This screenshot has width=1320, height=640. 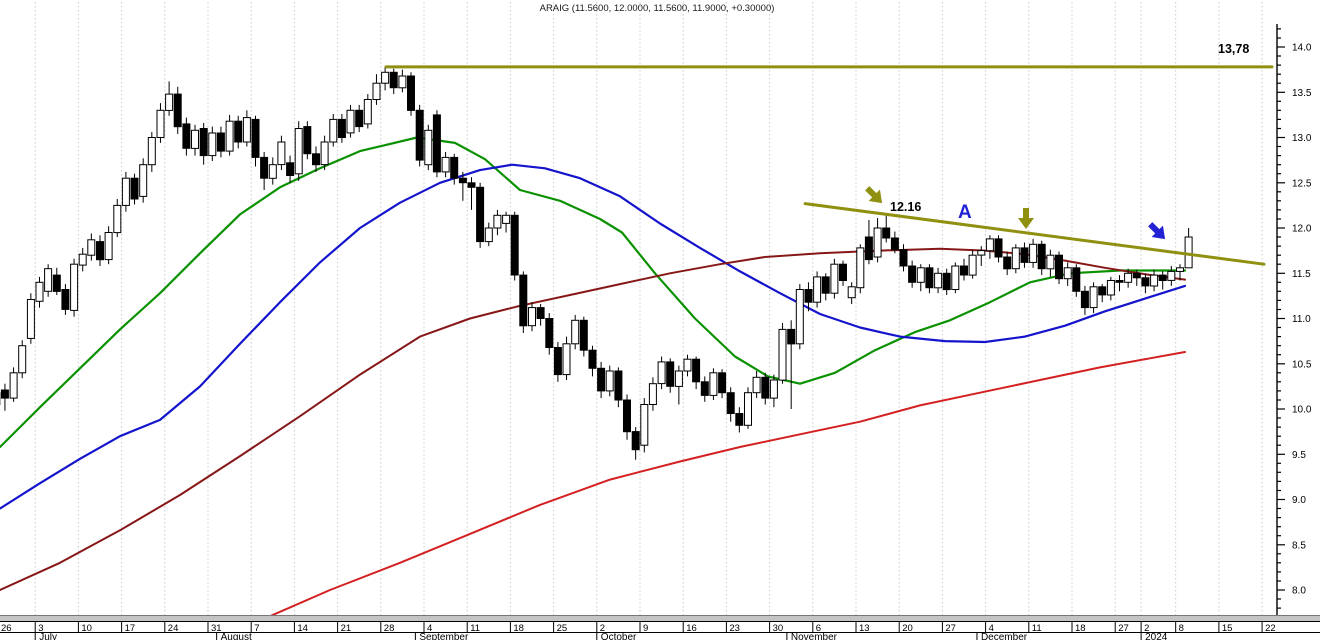 What do you see at coordinates (444, 636) in the screenshot?
I see `month-label: September` at bounding box center [444, 636].